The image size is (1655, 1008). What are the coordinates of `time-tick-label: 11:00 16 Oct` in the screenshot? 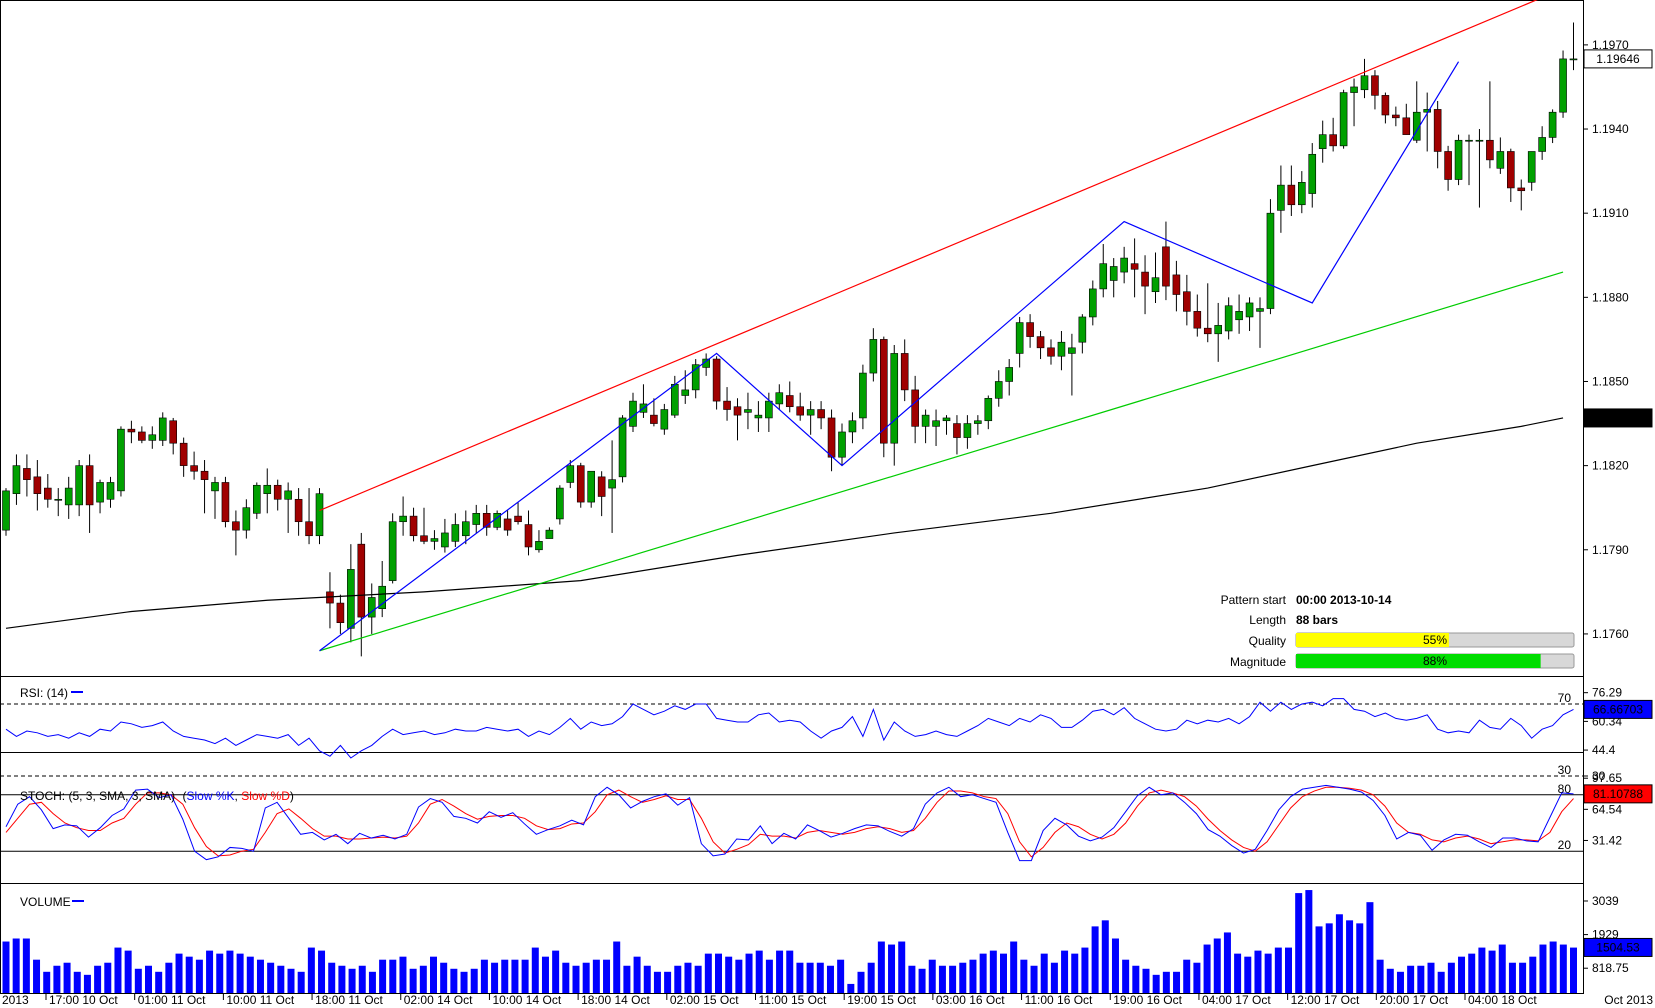 It's located at (1059, 1000).